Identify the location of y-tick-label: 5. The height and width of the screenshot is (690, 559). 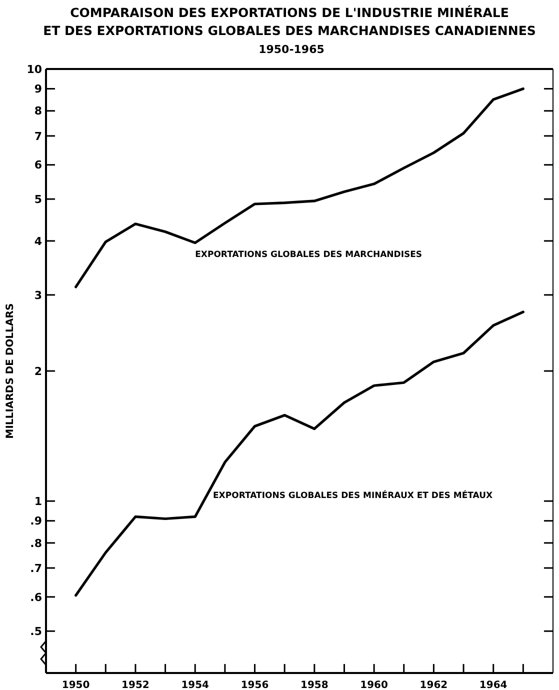
(38, 199).